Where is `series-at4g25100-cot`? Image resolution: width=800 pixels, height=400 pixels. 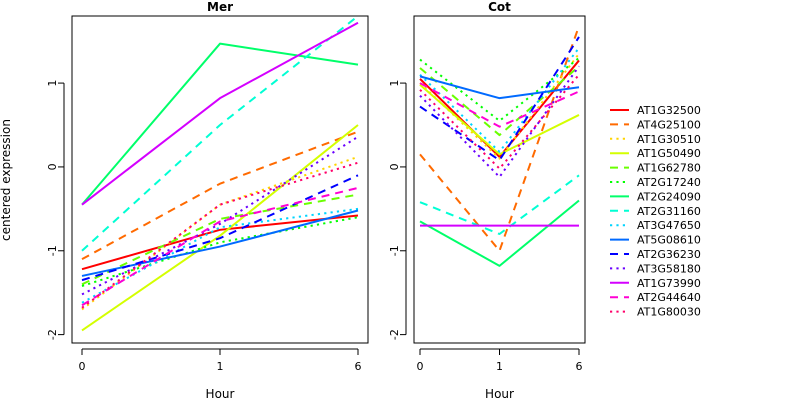
series-at4g25100-cot is located at coordinates (499, 138).